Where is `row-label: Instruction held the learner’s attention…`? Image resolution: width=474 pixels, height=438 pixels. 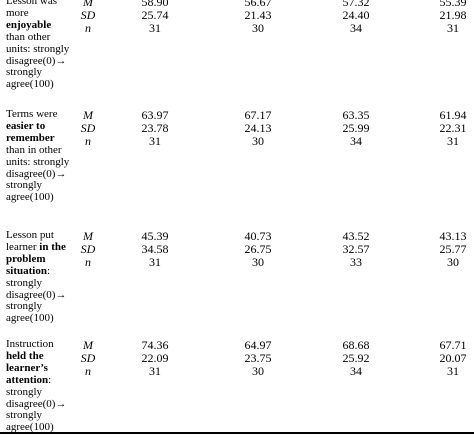
row-label: Instruction held the learner’s attention… is located at coordinates (38, 386).